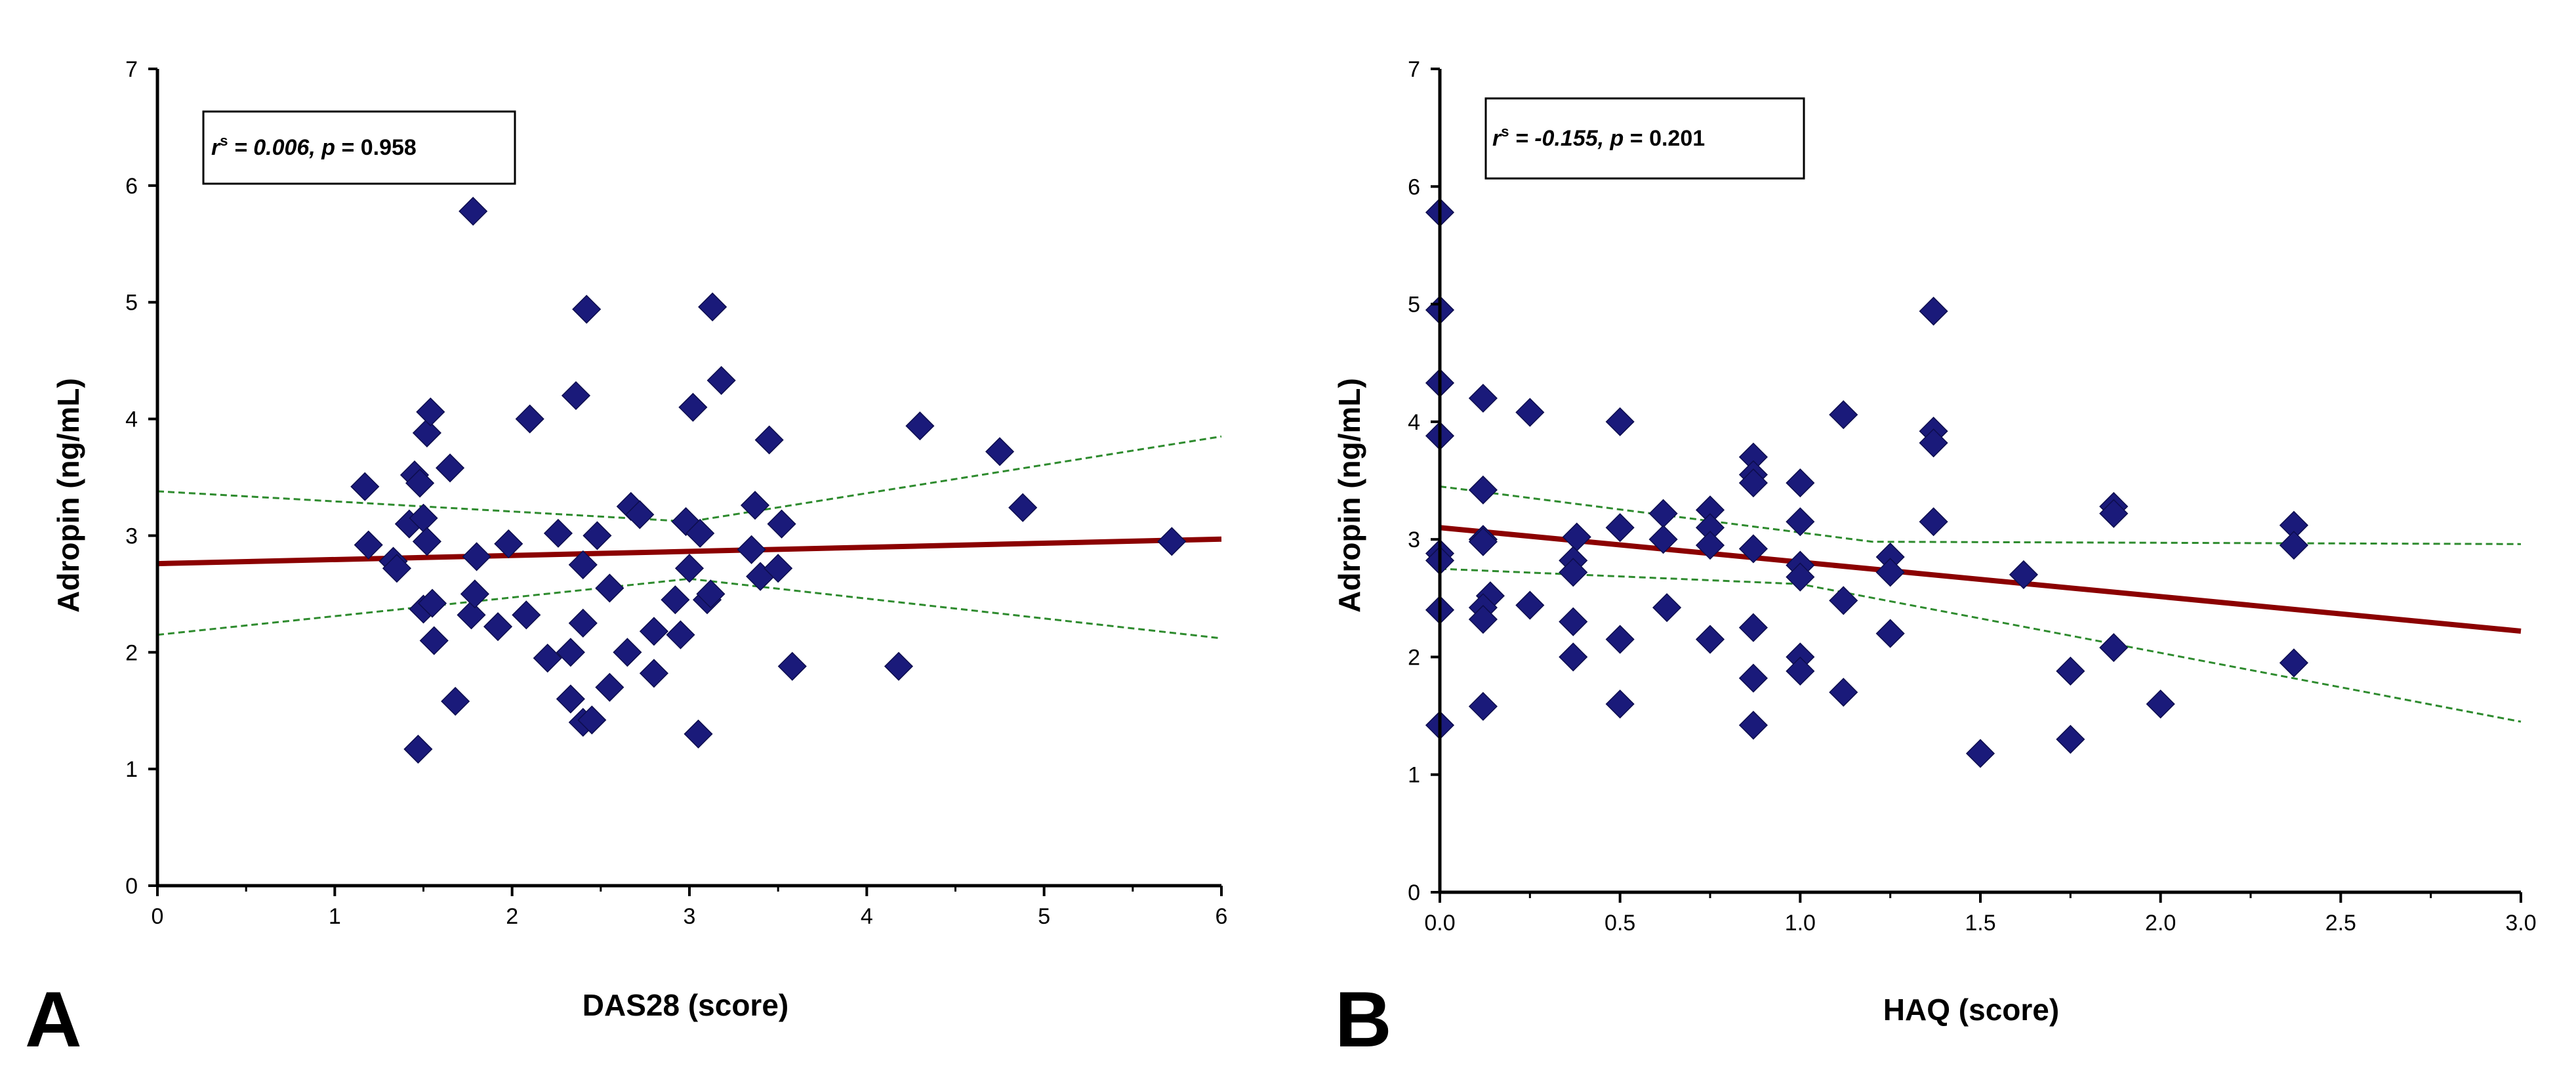 This screenshot has height=1072, width=2576. I want to click on y-tick-label: 3, so click(1414, 539).